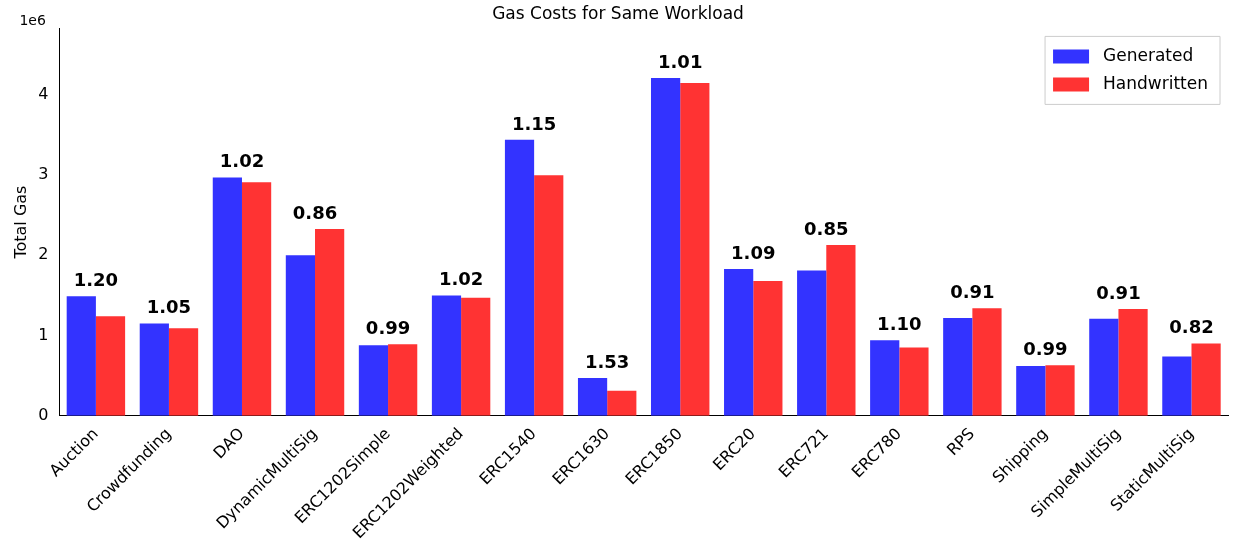 This screenshot has width=1238, height=550. What do you see at coordinates (960, 441) in the screenshot?
I see `x-tick-label: RPS` at bounding box center [960, 441].